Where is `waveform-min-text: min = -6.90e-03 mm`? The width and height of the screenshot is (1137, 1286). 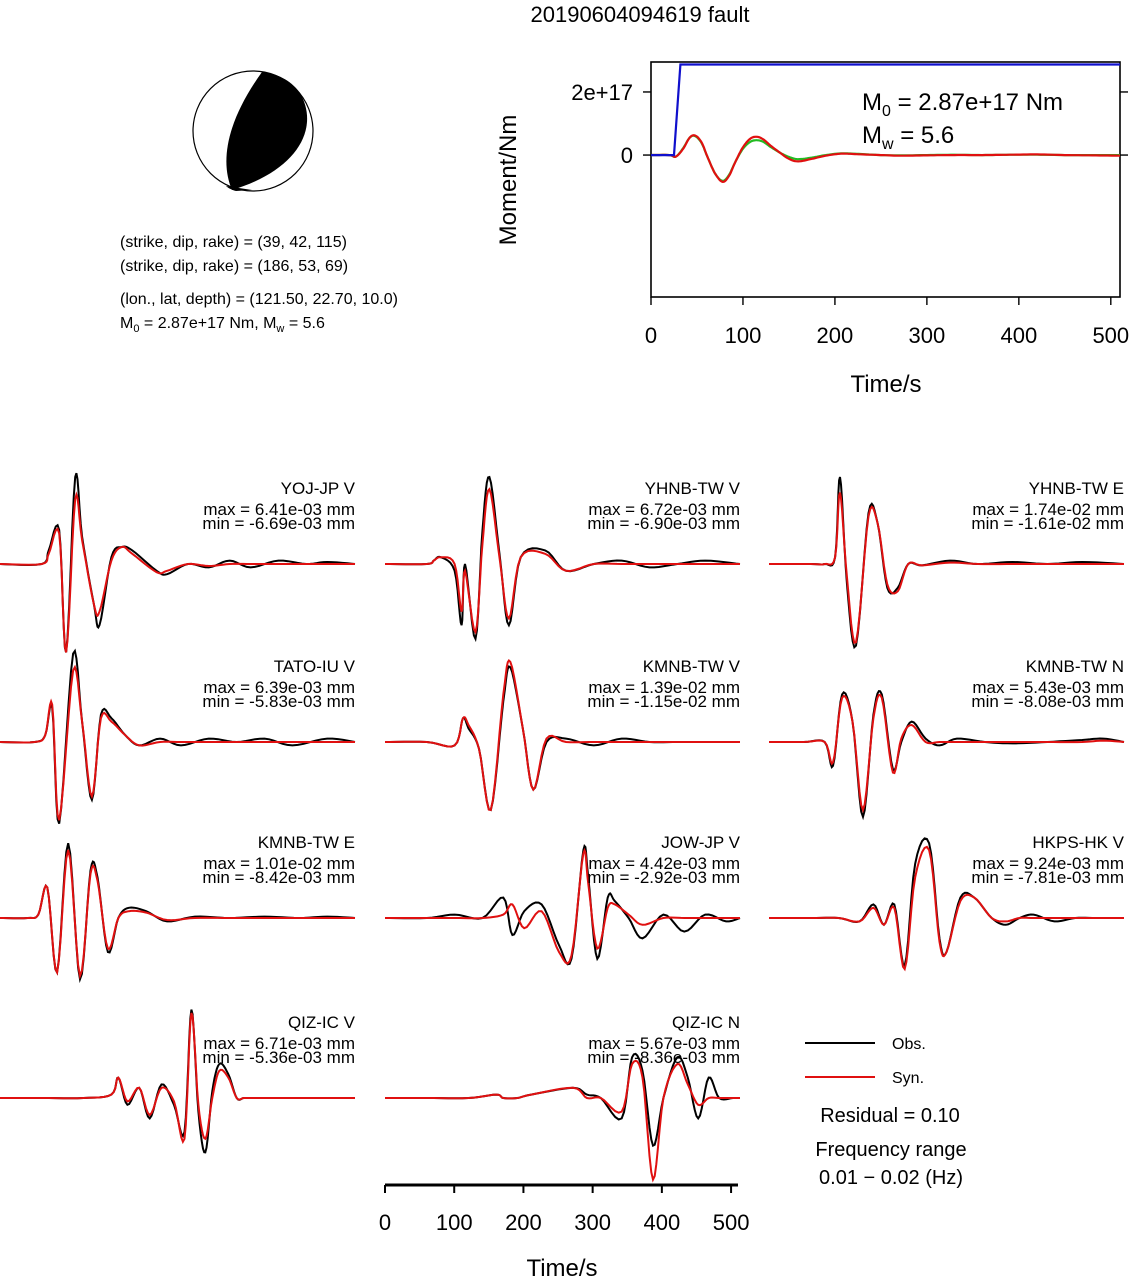 waveform-min-text: min = -6.90e-03 mm is located at coordinates (663, 523).